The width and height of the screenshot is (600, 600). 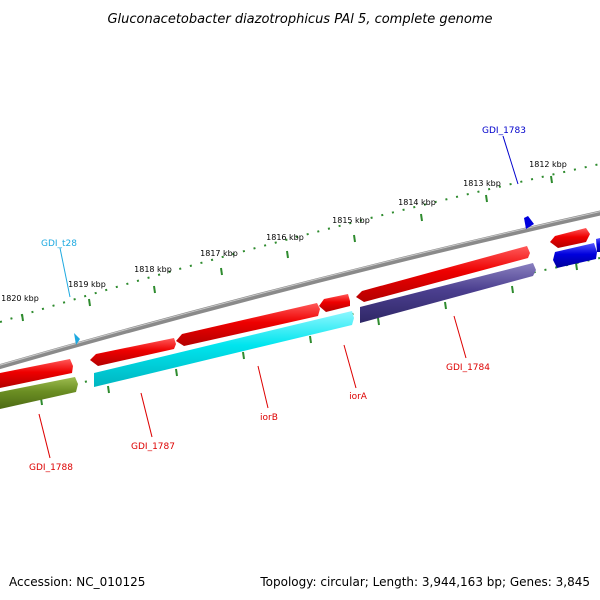 What do you see at coordinates (153, 447) in the screenshot?
I see `gene-label-gdi-1787: GDI_1787` at bounding box center [153, 447].